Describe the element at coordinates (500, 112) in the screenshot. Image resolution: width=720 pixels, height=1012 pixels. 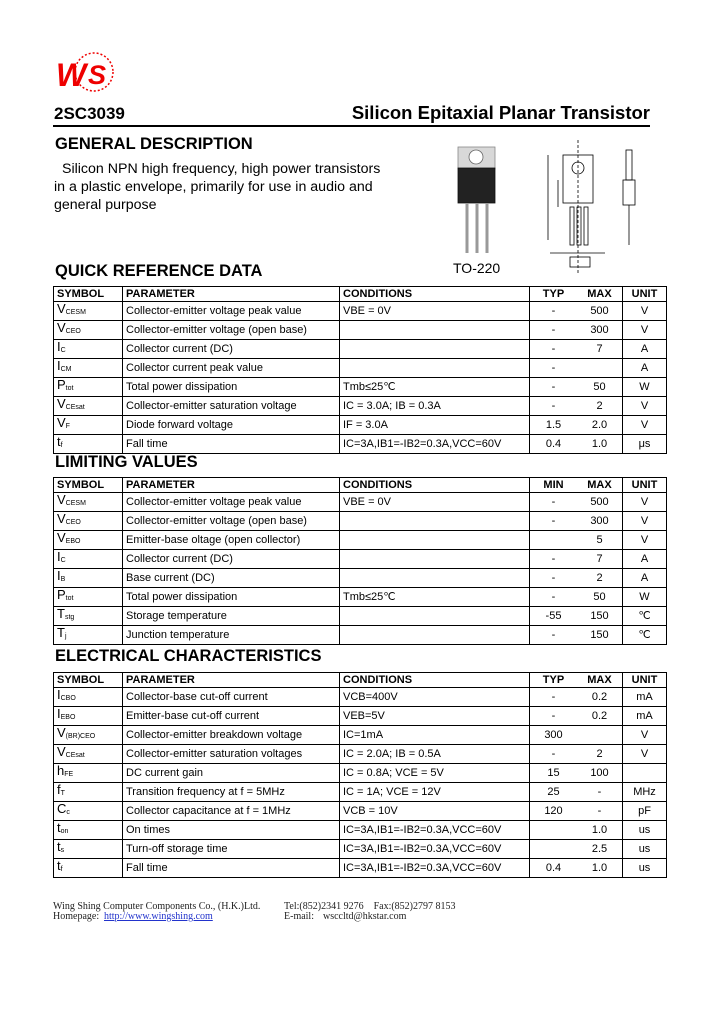
I see `document-title: Silicon Epitaxial Planar Transistor` at that location.